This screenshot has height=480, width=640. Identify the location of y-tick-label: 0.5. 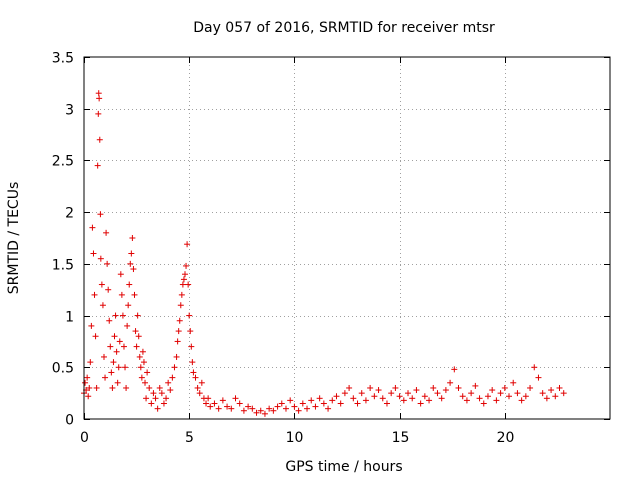
(63, 369).